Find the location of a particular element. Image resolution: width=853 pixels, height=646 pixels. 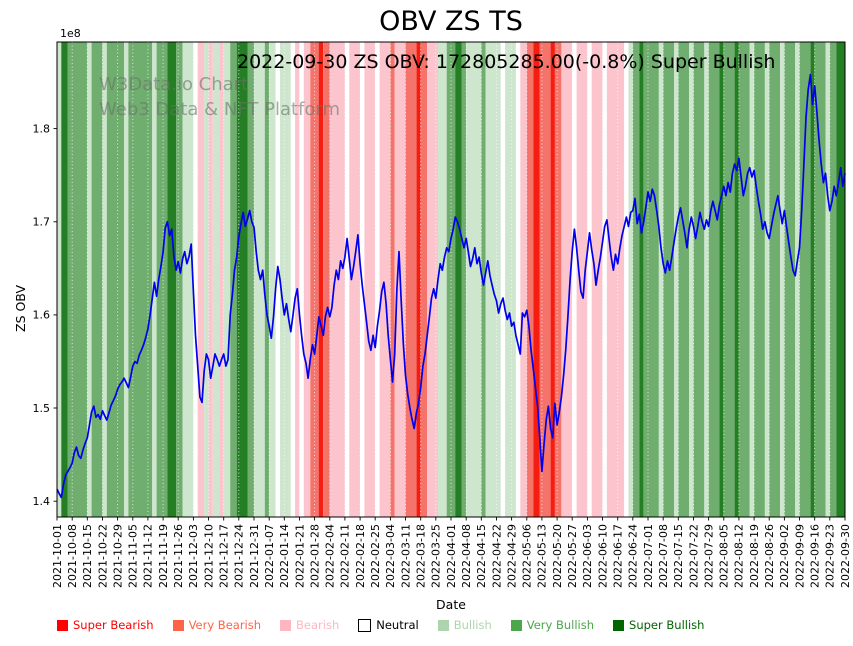

watermark-line2: Web3 Data & NFT Platform is located at coordinates (220, 109).